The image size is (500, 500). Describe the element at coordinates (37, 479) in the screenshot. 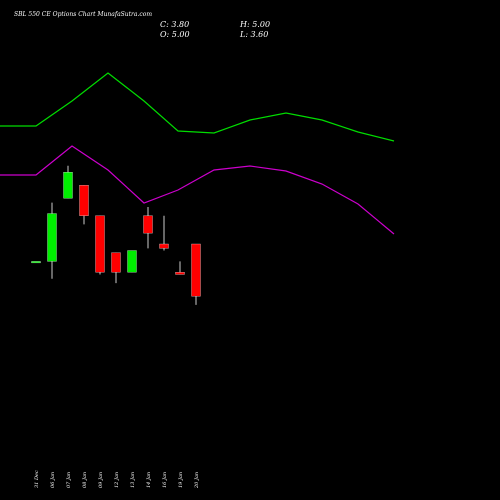

I see `x-tick-label: 31 Dec` at that location.